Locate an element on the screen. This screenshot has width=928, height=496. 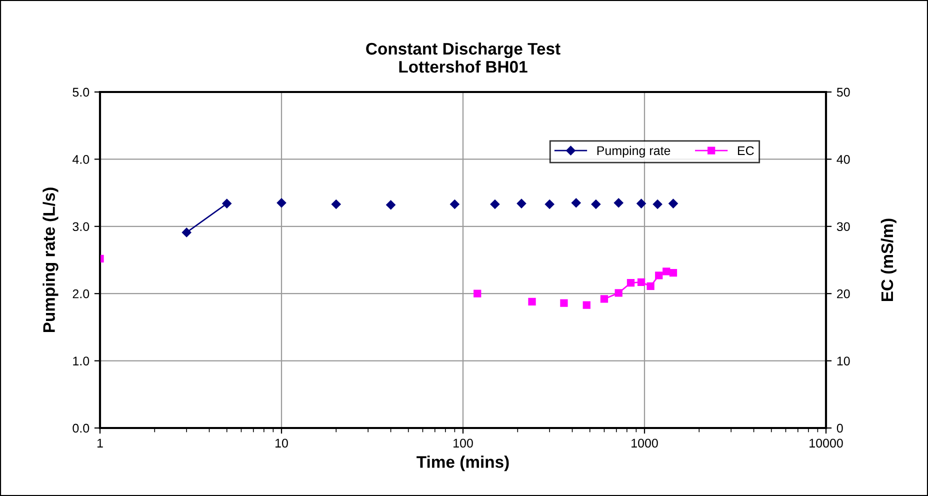
y-tick-label: 0.0 is located at coordinates (81, 428).